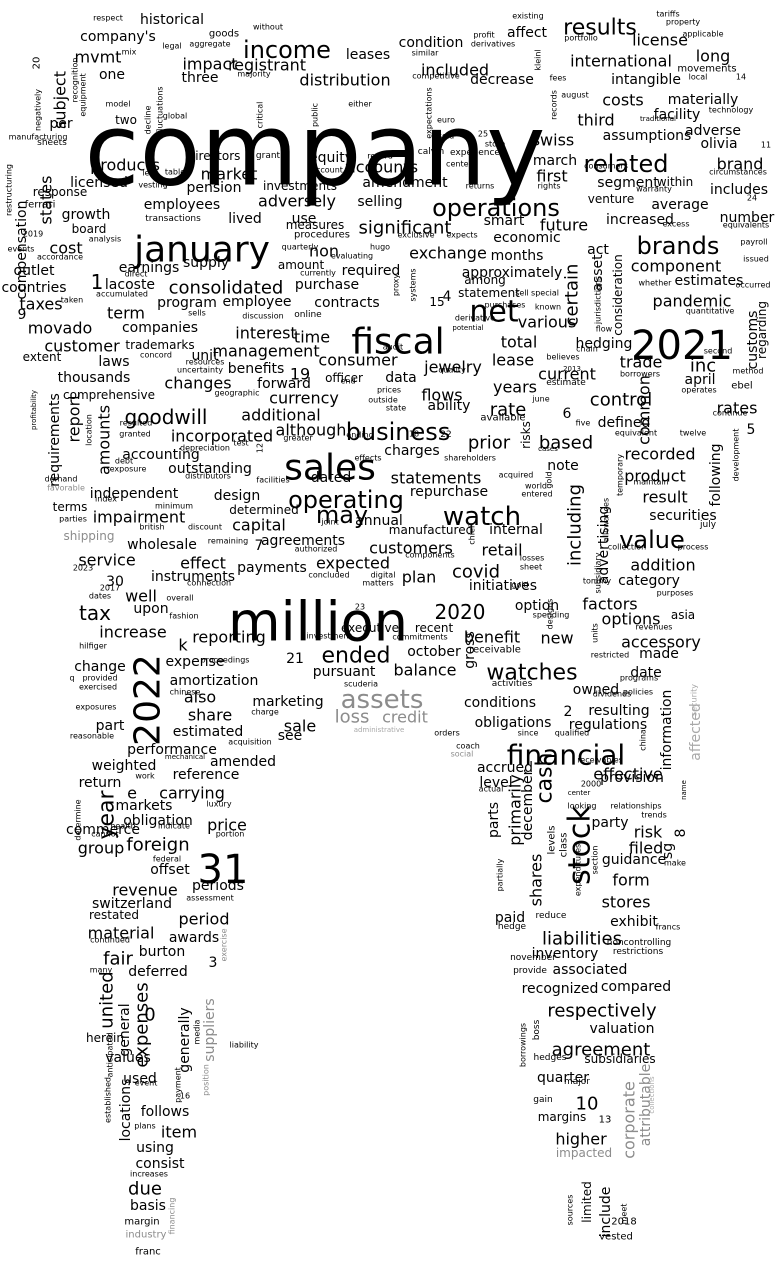 The image size is (779, 1280). Describe the element at coordinates (601, 1050) in the screenshot. I see `word-agreement: agreement` at that location.